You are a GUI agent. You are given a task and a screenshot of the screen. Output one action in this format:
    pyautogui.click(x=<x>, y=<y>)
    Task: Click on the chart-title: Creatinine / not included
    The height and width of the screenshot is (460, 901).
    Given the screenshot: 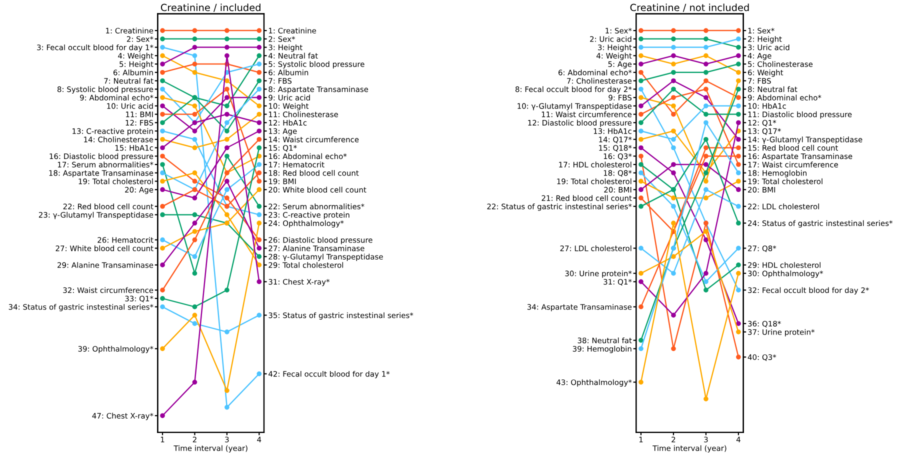 What is the action you would take?
    pyautogui.click(x=689, y=8)
    